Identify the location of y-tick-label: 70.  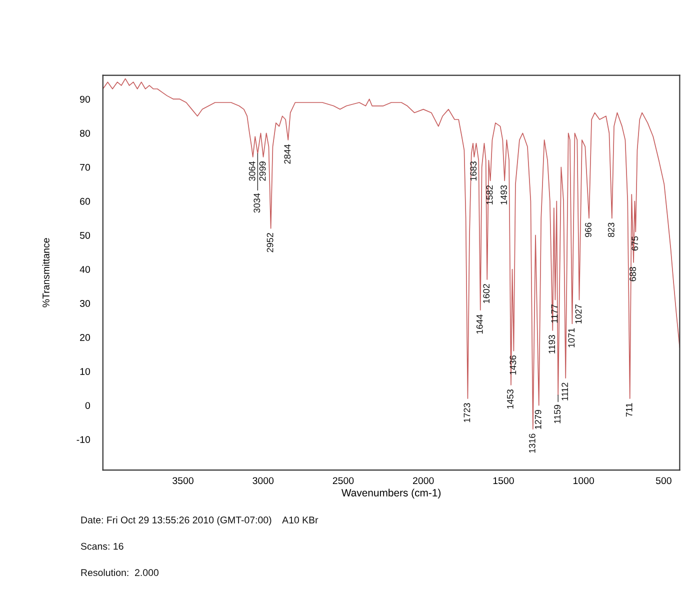
(85, 167).